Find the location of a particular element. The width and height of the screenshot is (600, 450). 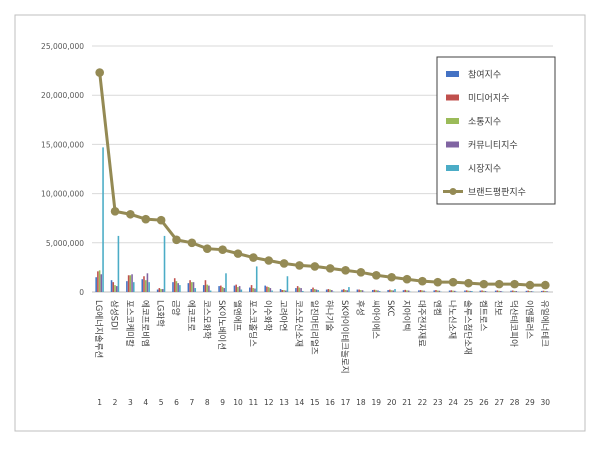

x-rank-label: 8 is located at coordinates (207, 402).